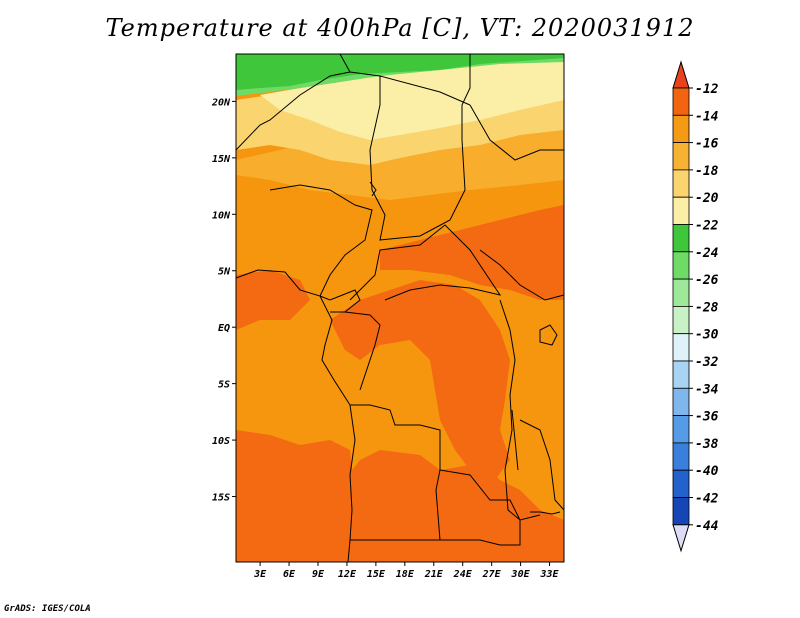  What do you see at coordinates (463, 574) in the screenshot?
I see `lon-tick-label: 24E` at bounding box center [463, 574].